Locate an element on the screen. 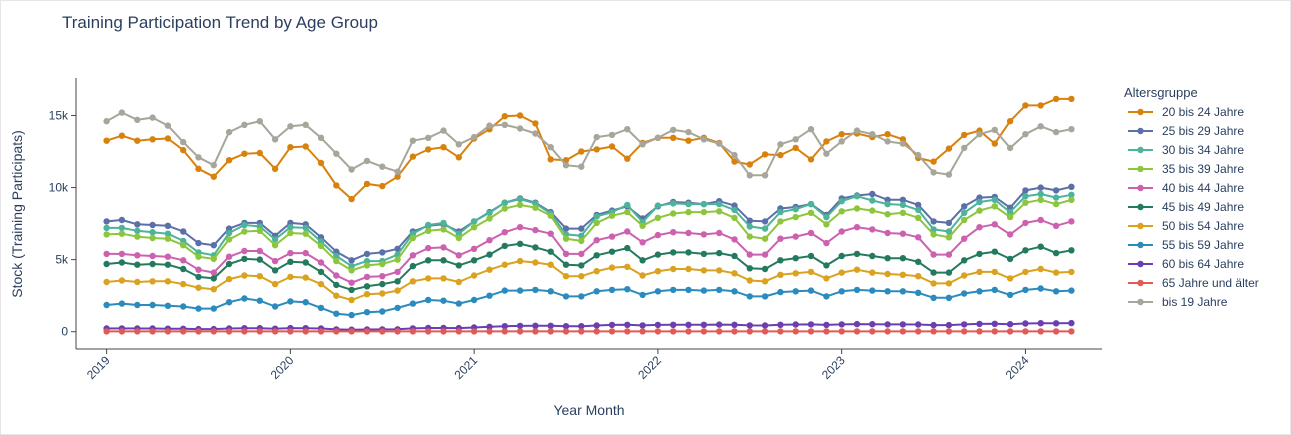  x-tick-label: 2021 is located at coordinates (465, 367).